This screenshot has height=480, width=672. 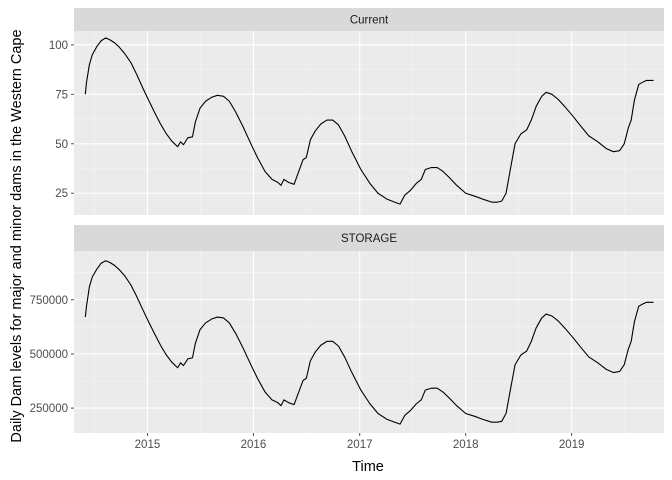 I want to click on x-axis-title: Time, so click(x=368, y=467).